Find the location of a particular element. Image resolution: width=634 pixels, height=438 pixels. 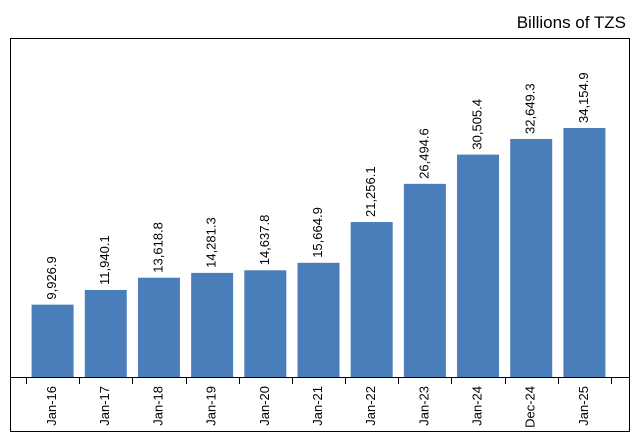

value-label: 30,505.4 is located at coordinates (476, 124).